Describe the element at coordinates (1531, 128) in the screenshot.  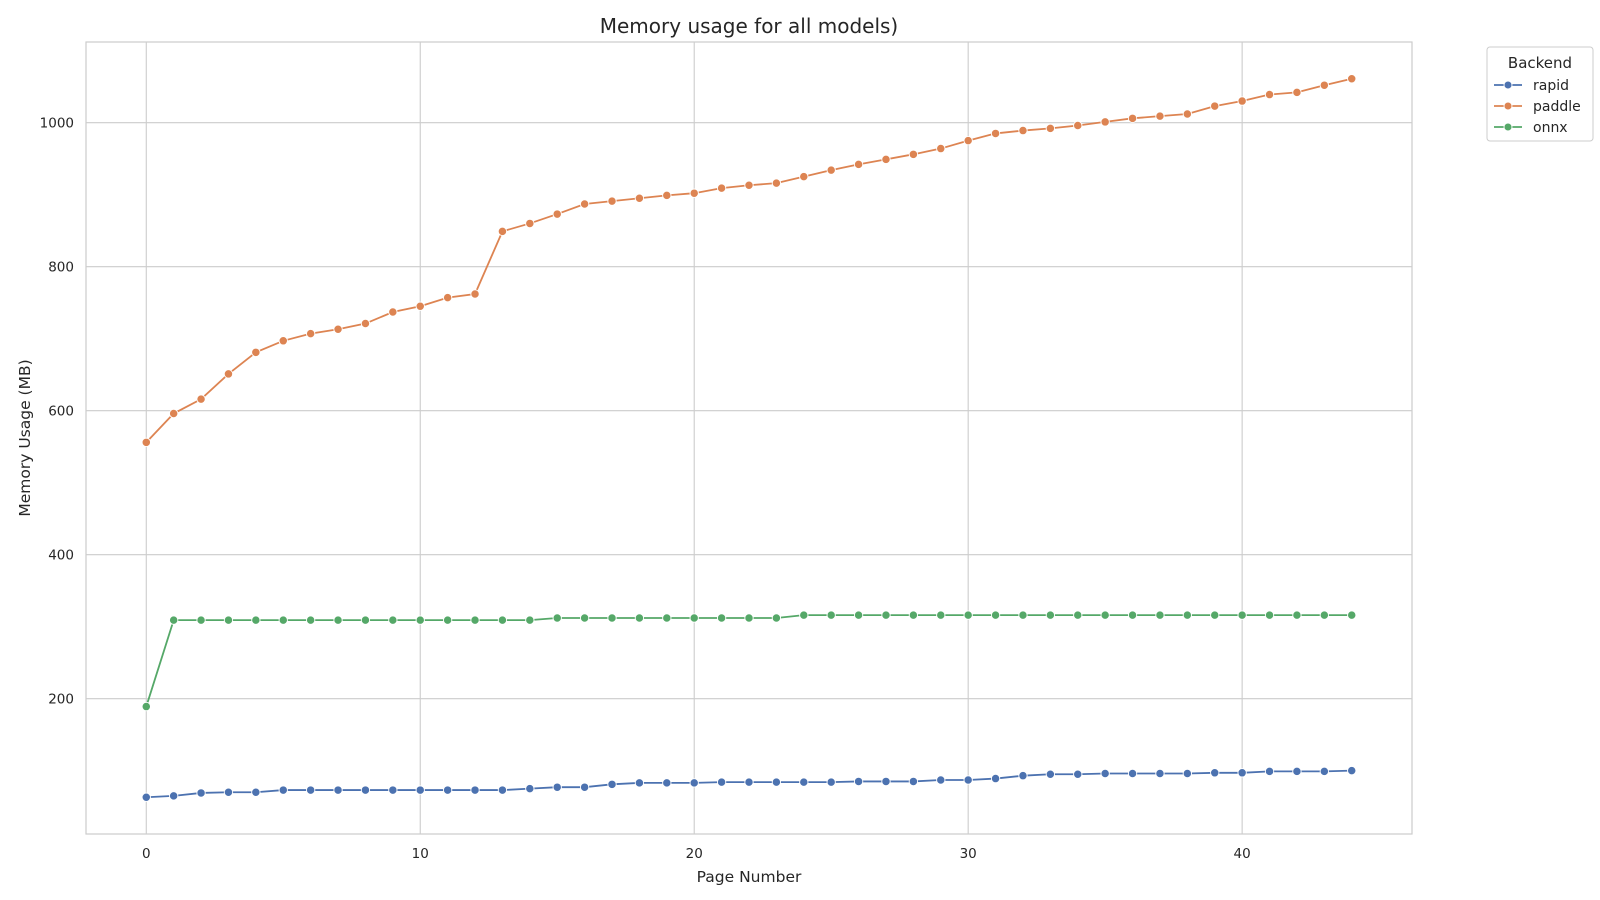
I see `legend-item-onnx: onnx` at that location.